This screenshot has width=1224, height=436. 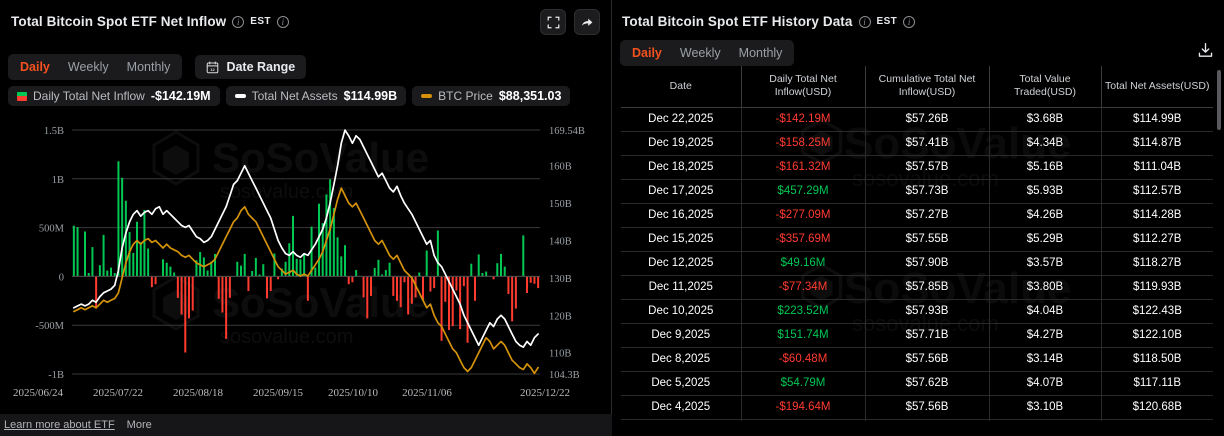 I want to click on cell-cumulative-net-inflow: $57.62B, so click(x=926, y=383).